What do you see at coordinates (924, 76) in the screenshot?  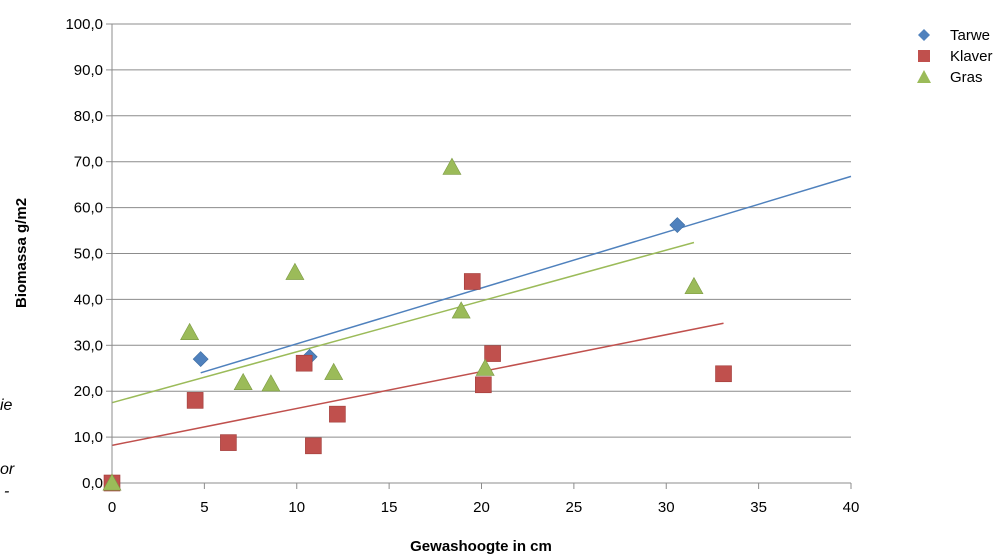 I see `legend-marker-gras` at bounding box center [924, 76].